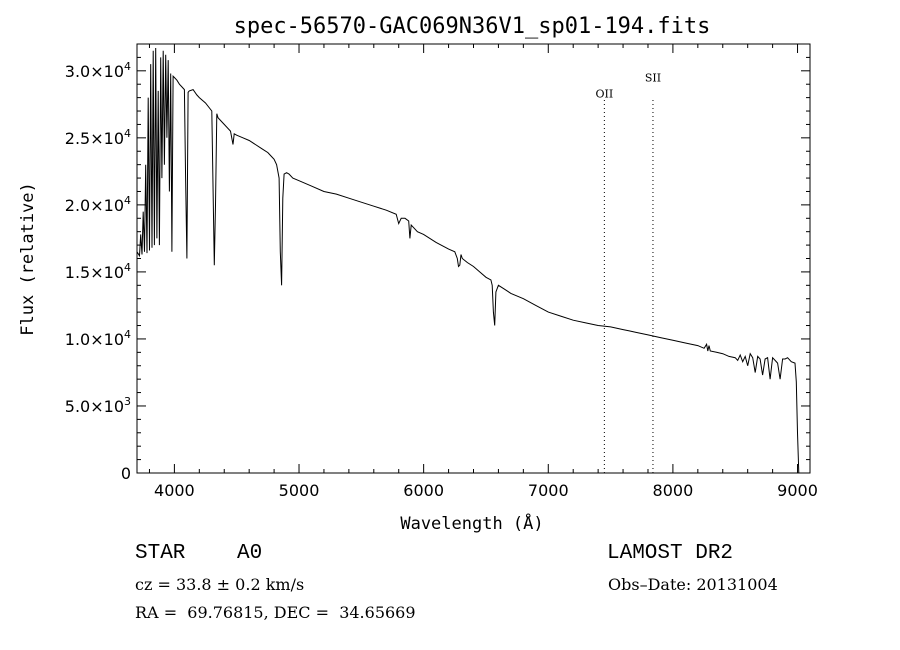 The height and width of the screenshot is (650, 900). I want to click on y-tick-label: 2.5×10⁴, so click(98, 137).